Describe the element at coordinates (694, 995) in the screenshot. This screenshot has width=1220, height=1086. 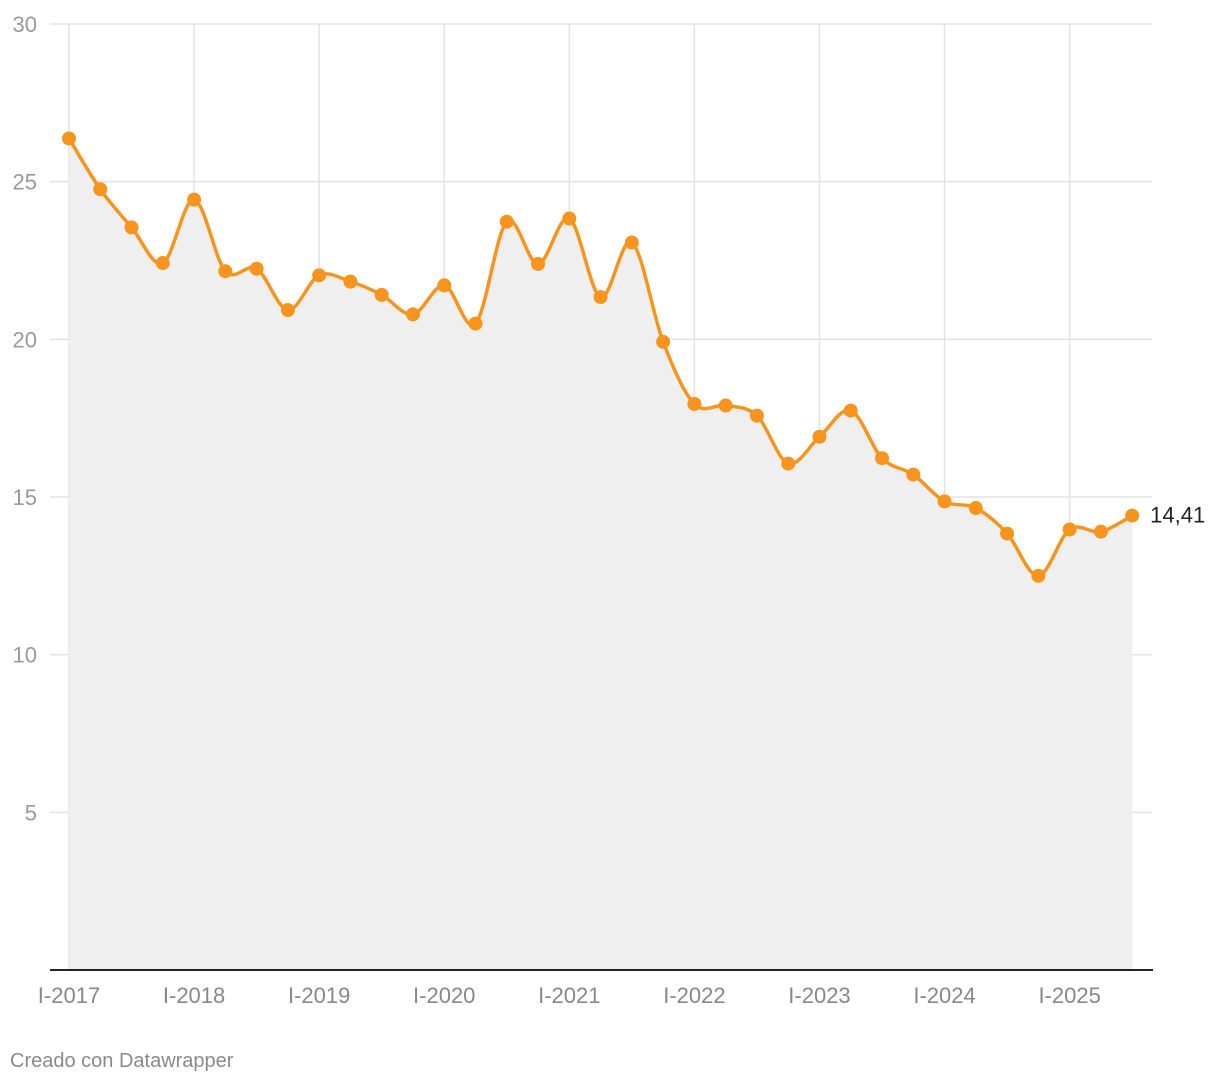
I see `x-tick-label: I-2022` at that location.